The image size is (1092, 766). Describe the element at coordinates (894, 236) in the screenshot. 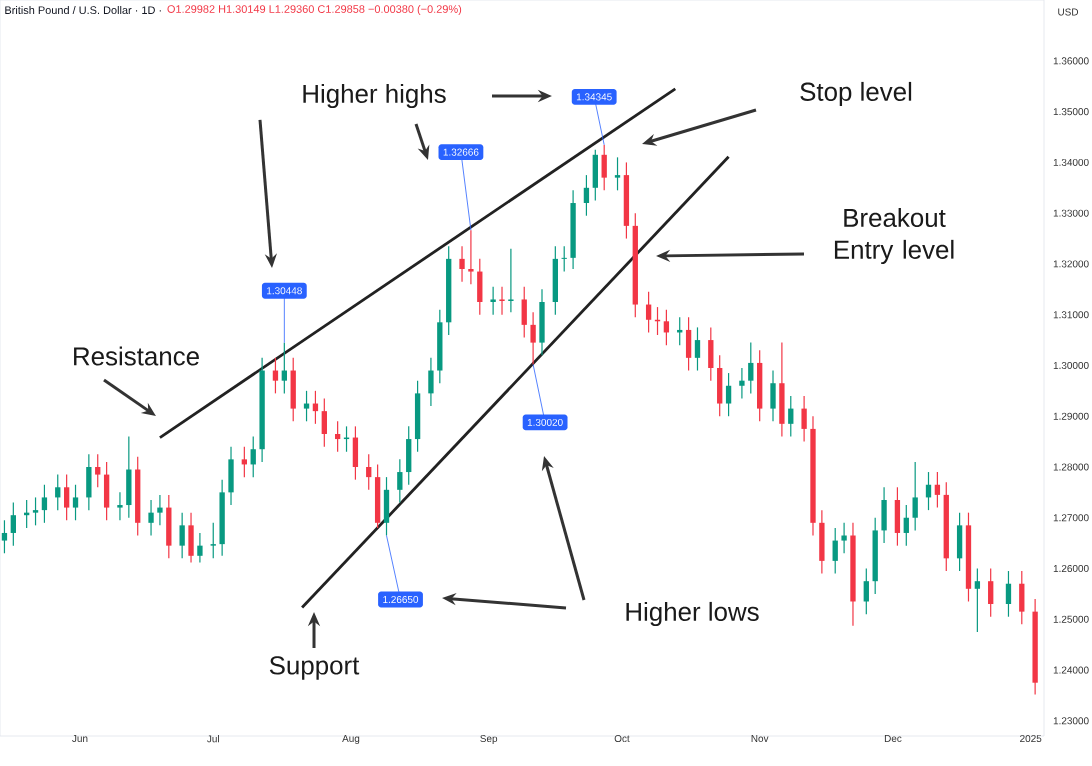

I see `annotation: Breakout Entry level` at that location.